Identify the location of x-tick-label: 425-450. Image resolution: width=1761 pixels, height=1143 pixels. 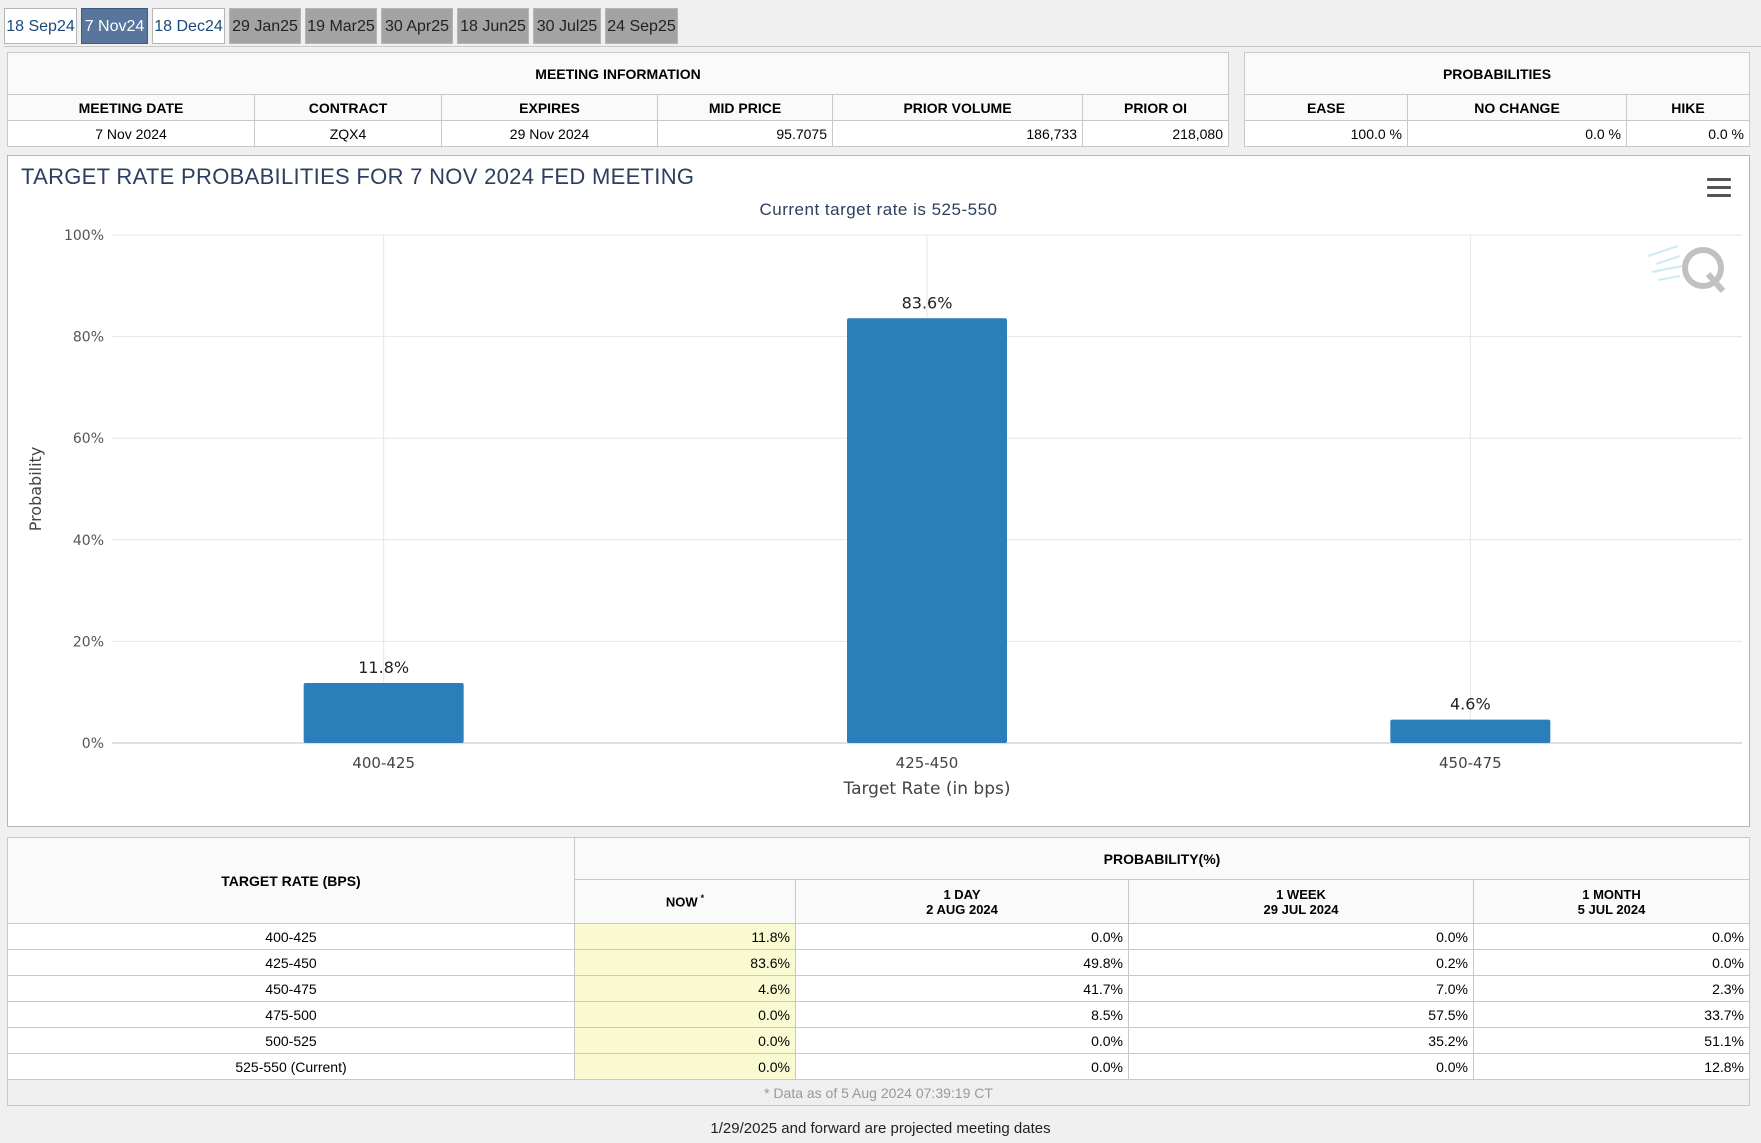
(927, 763).